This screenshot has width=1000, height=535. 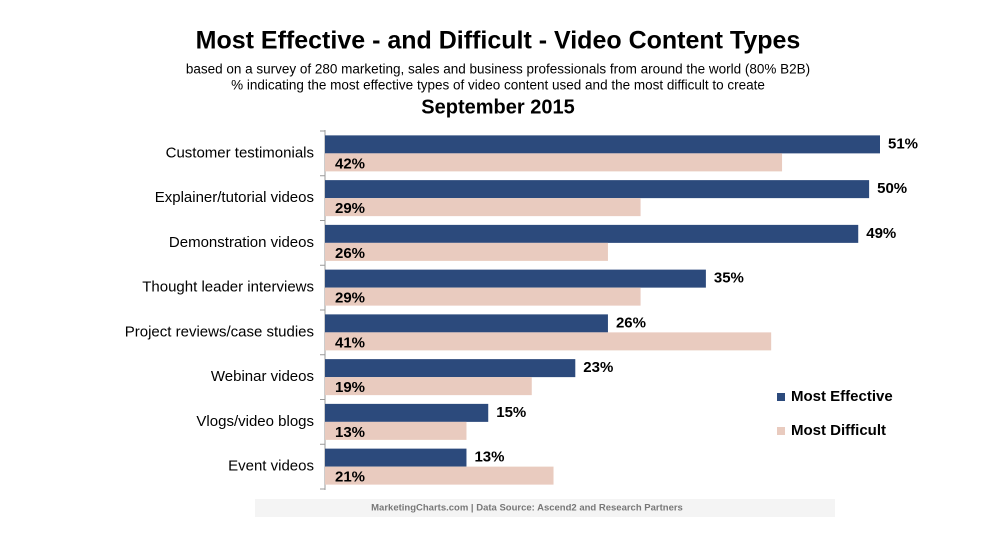 I want to click on y-tick-label: Thought leader interviews, so click(x=228, y=287).